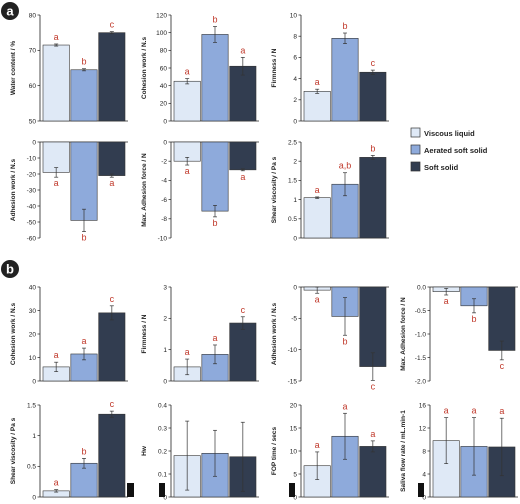 The width and height of the screenshot is (520, 504). I want to click on y-tick-label: 0.4, so click(162, 405).